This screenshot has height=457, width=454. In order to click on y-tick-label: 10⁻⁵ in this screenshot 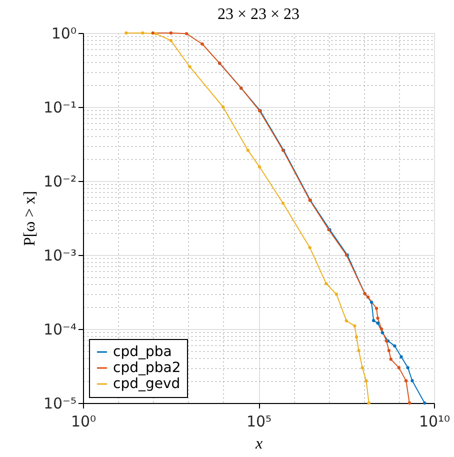, I will do `click(59, 403)`.